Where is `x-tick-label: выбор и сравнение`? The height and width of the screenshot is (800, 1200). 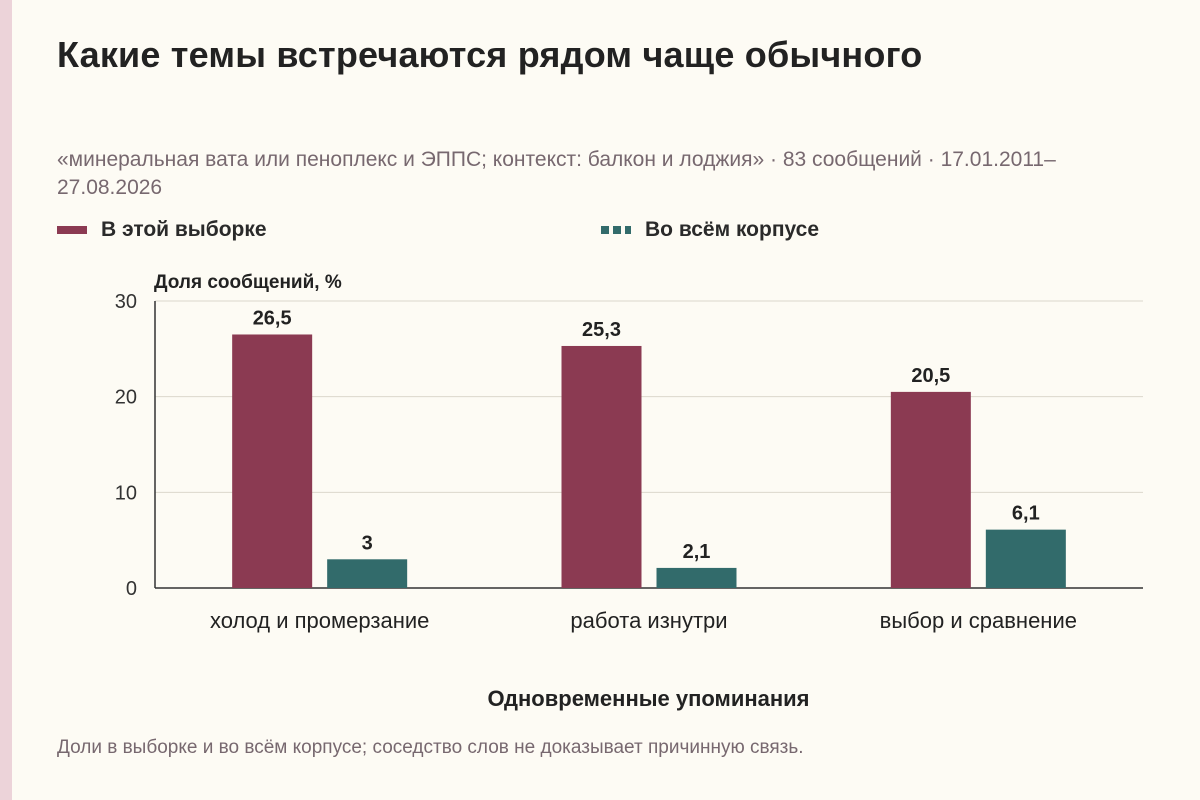
x-tick-label: выбор и сравнение is located at coordinates (978, 620).